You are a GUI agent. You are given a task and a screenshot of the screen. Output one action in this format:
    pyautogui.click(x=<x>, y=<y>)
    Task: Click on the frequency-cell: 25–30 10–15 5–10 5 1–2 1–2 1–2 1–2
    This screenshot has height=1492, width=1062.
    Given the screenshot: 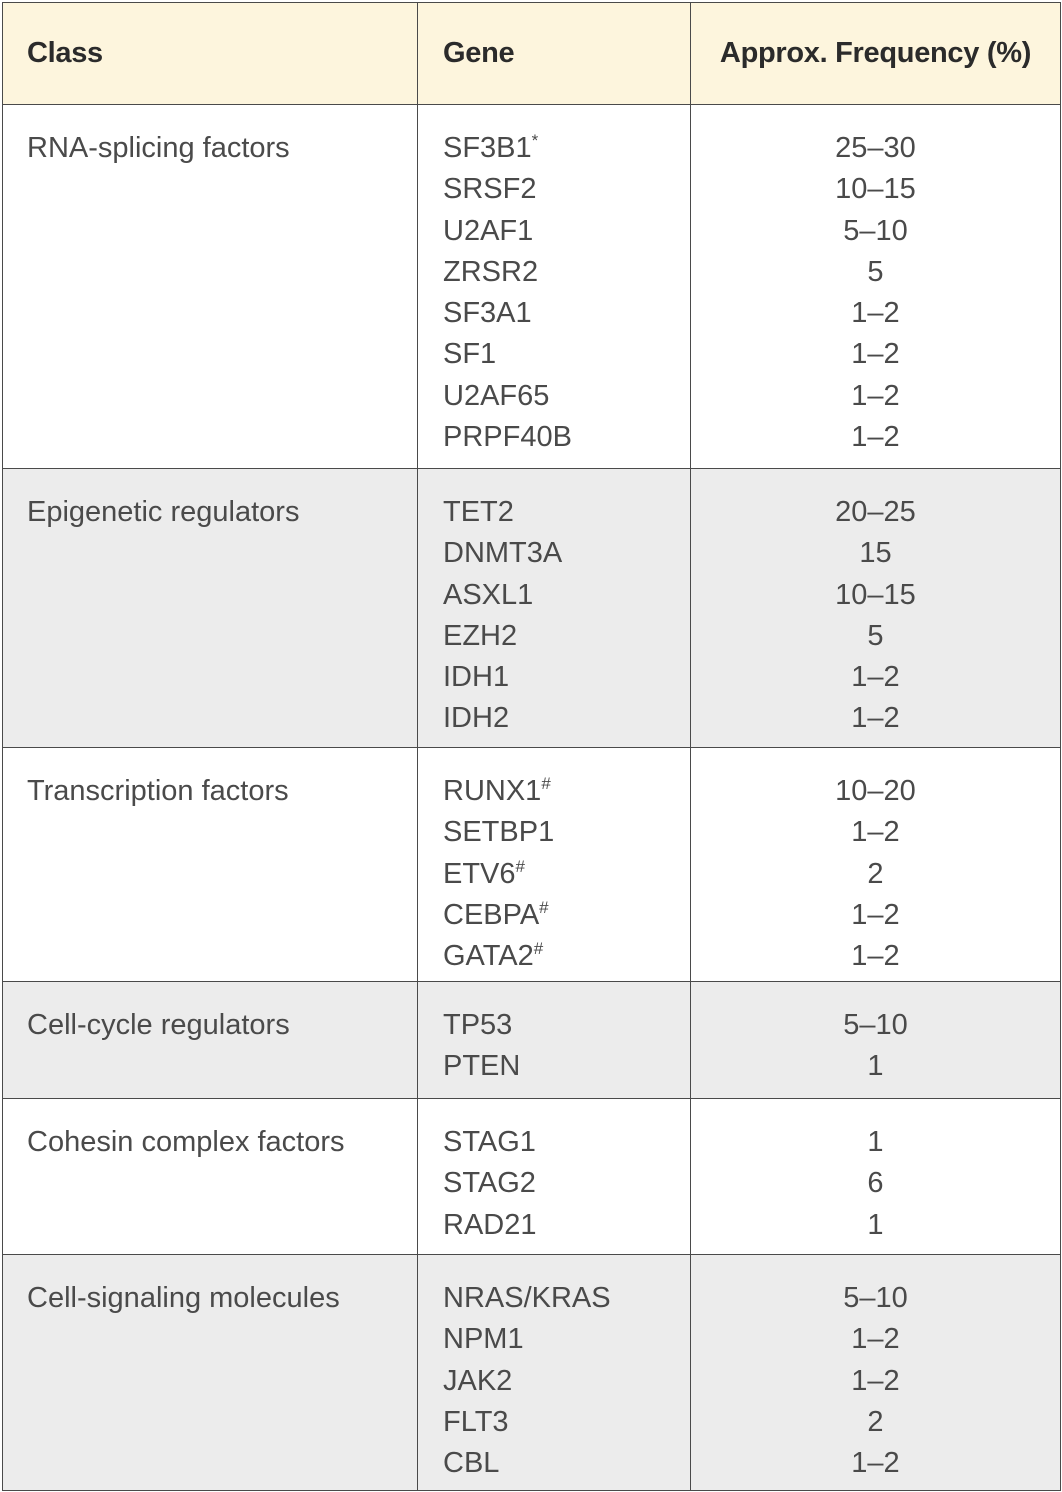 What is the action you would take?
    pyautogui.click(x=875, y=286)
    